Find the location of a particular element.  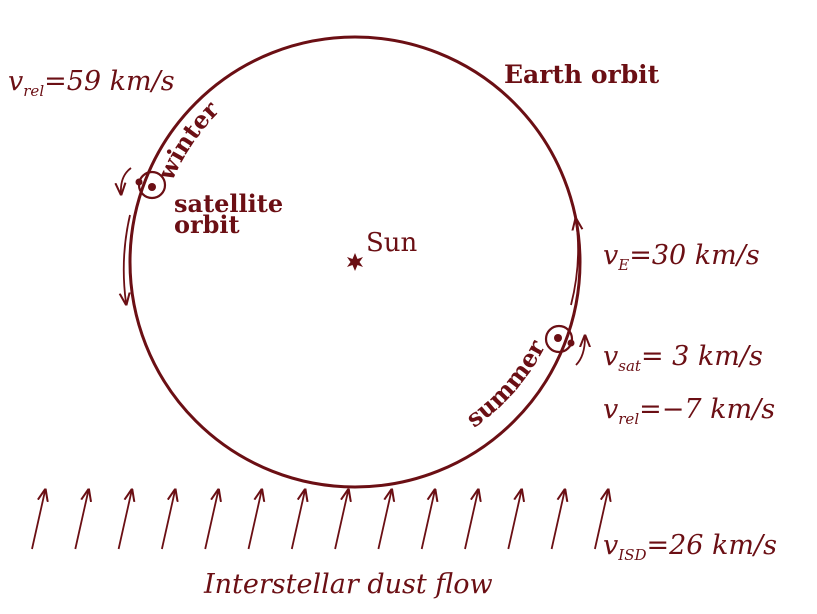

dust-flow-arrows is located at coordinates (319, 520).